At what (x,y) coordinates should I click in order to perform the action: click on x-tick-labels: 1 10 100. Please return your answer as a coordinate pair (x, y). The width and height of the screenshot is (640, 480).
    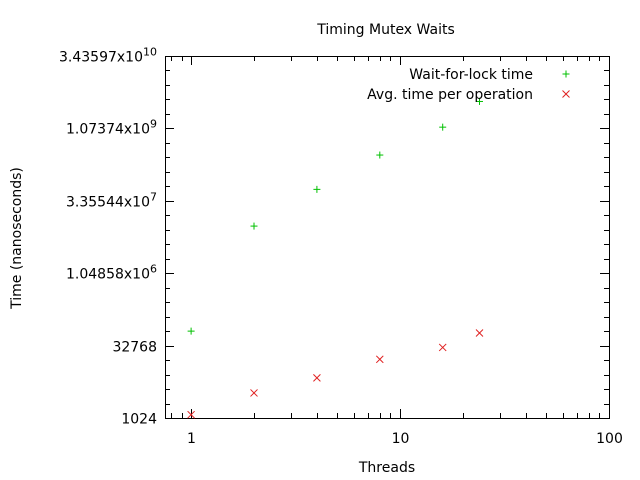
    Looking at the image, I should click on (405, 439).